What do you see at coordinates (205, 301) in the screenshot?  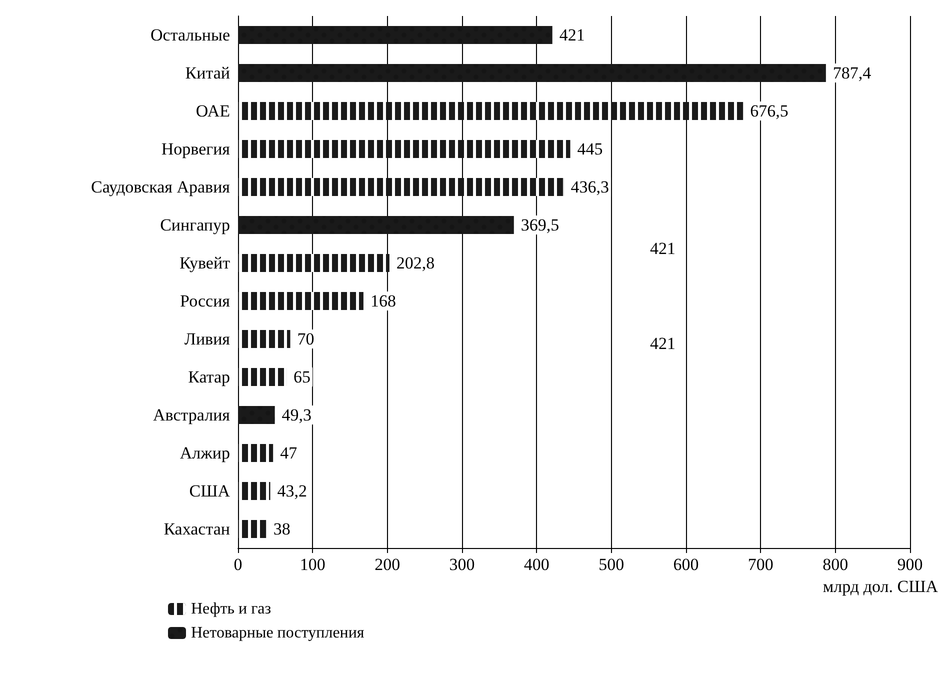 I see `y-tick-label: Россия` at bounding box center [205, 301].